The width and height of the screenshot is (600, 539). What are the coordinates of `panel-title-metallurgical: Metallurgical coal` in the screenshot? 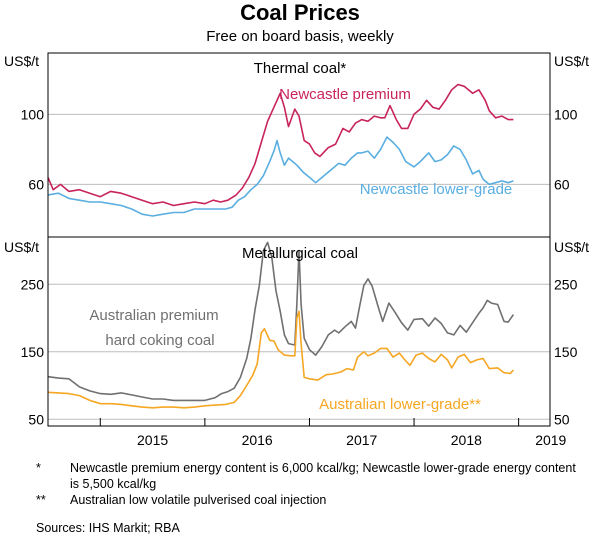 It's located at (300, 253).